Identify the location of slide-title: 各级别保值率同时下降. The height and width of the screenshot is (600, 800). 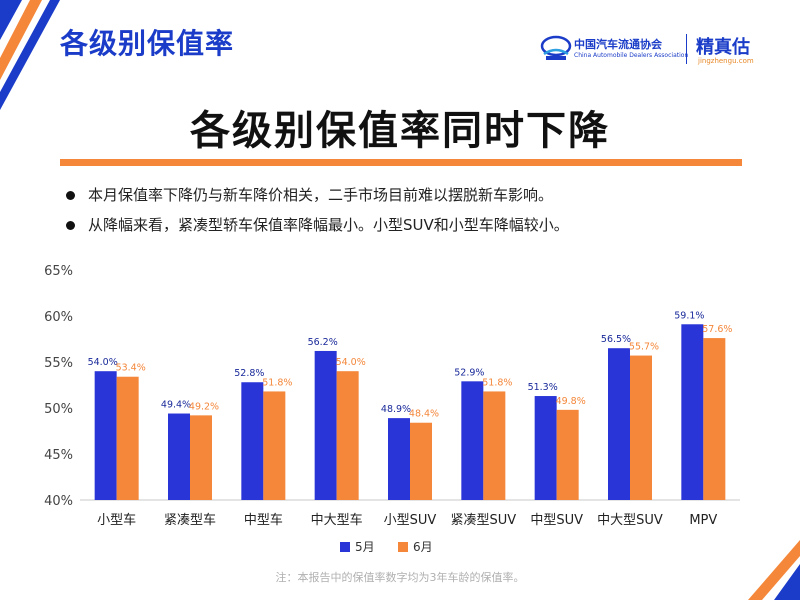
(400, 131).